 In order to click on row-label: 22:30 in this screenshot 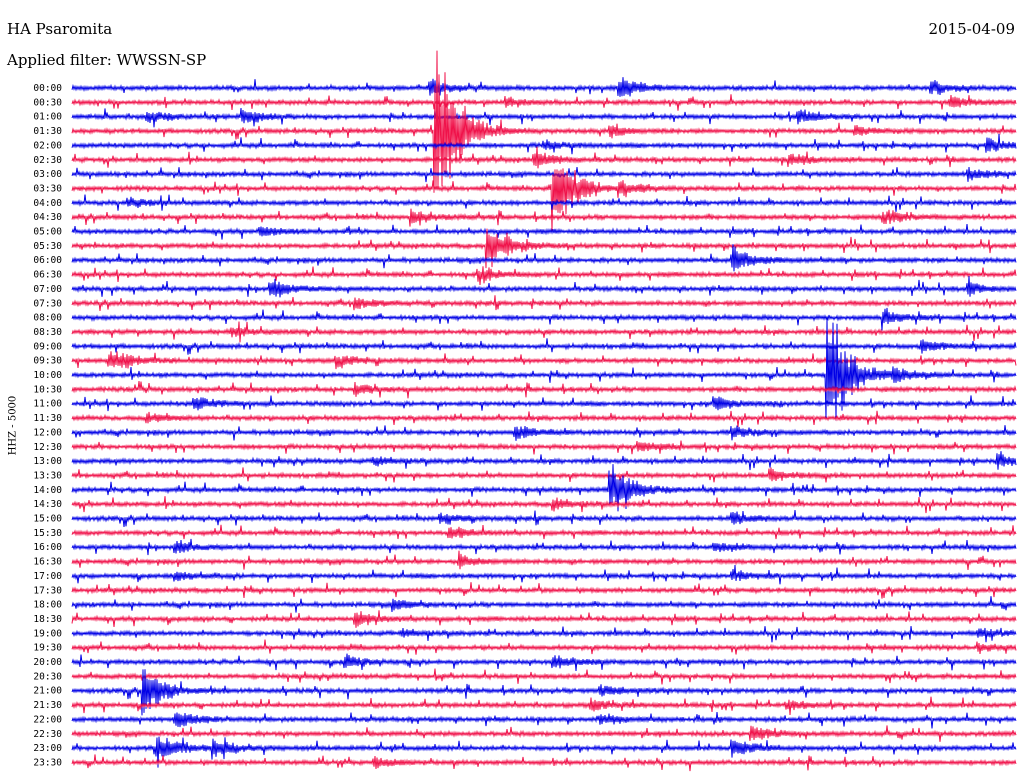, I will do `click(47, 734)`.